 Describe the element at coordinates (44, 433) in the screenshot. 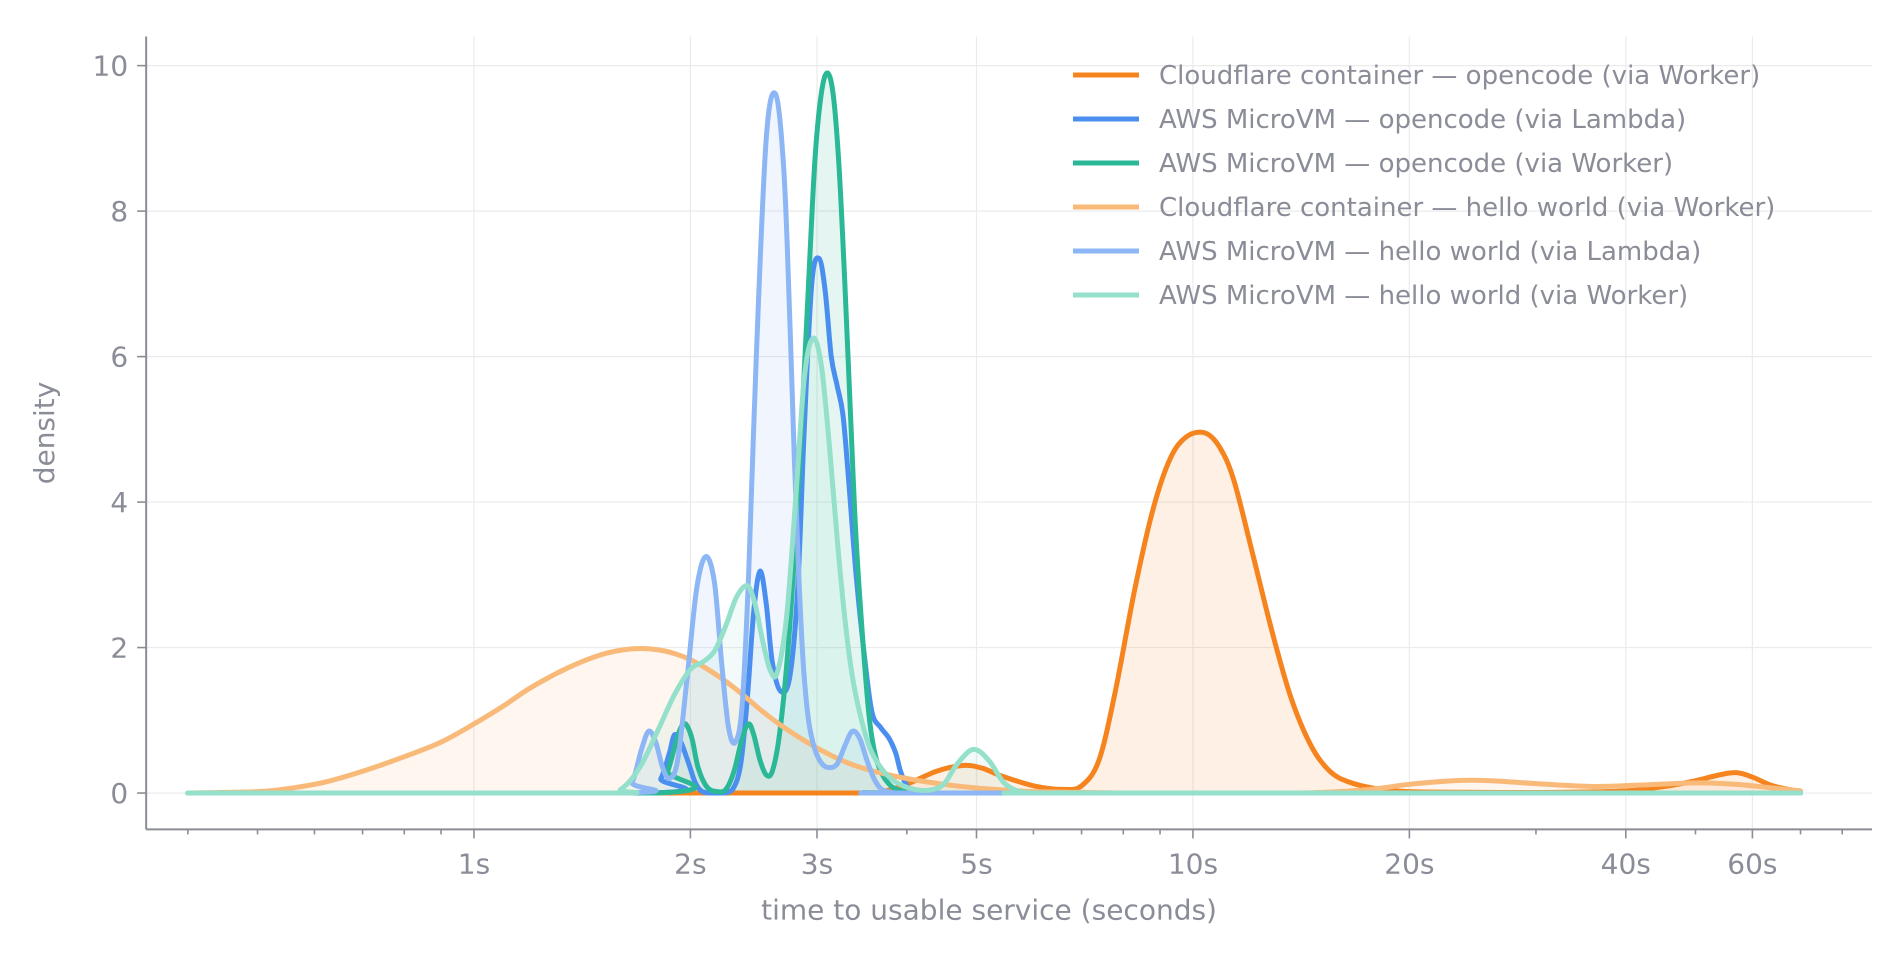

I see `y-axis-title: density` at that location.